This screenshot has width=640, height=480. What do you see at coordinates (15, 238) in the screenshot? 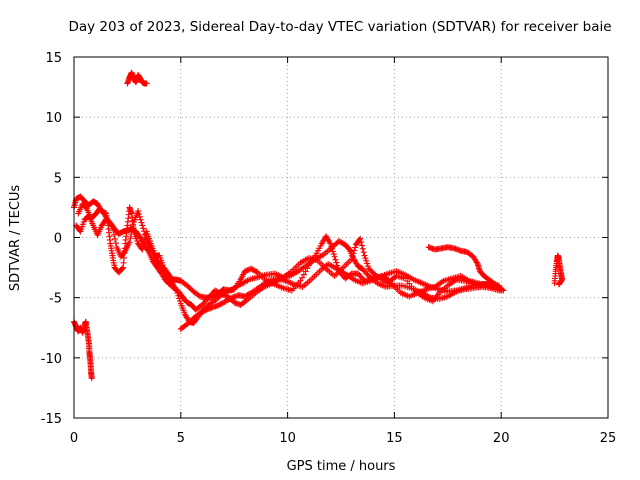
I see `y-axis-label: SDTVAR / TECUs` at bounding box center [15, 238].